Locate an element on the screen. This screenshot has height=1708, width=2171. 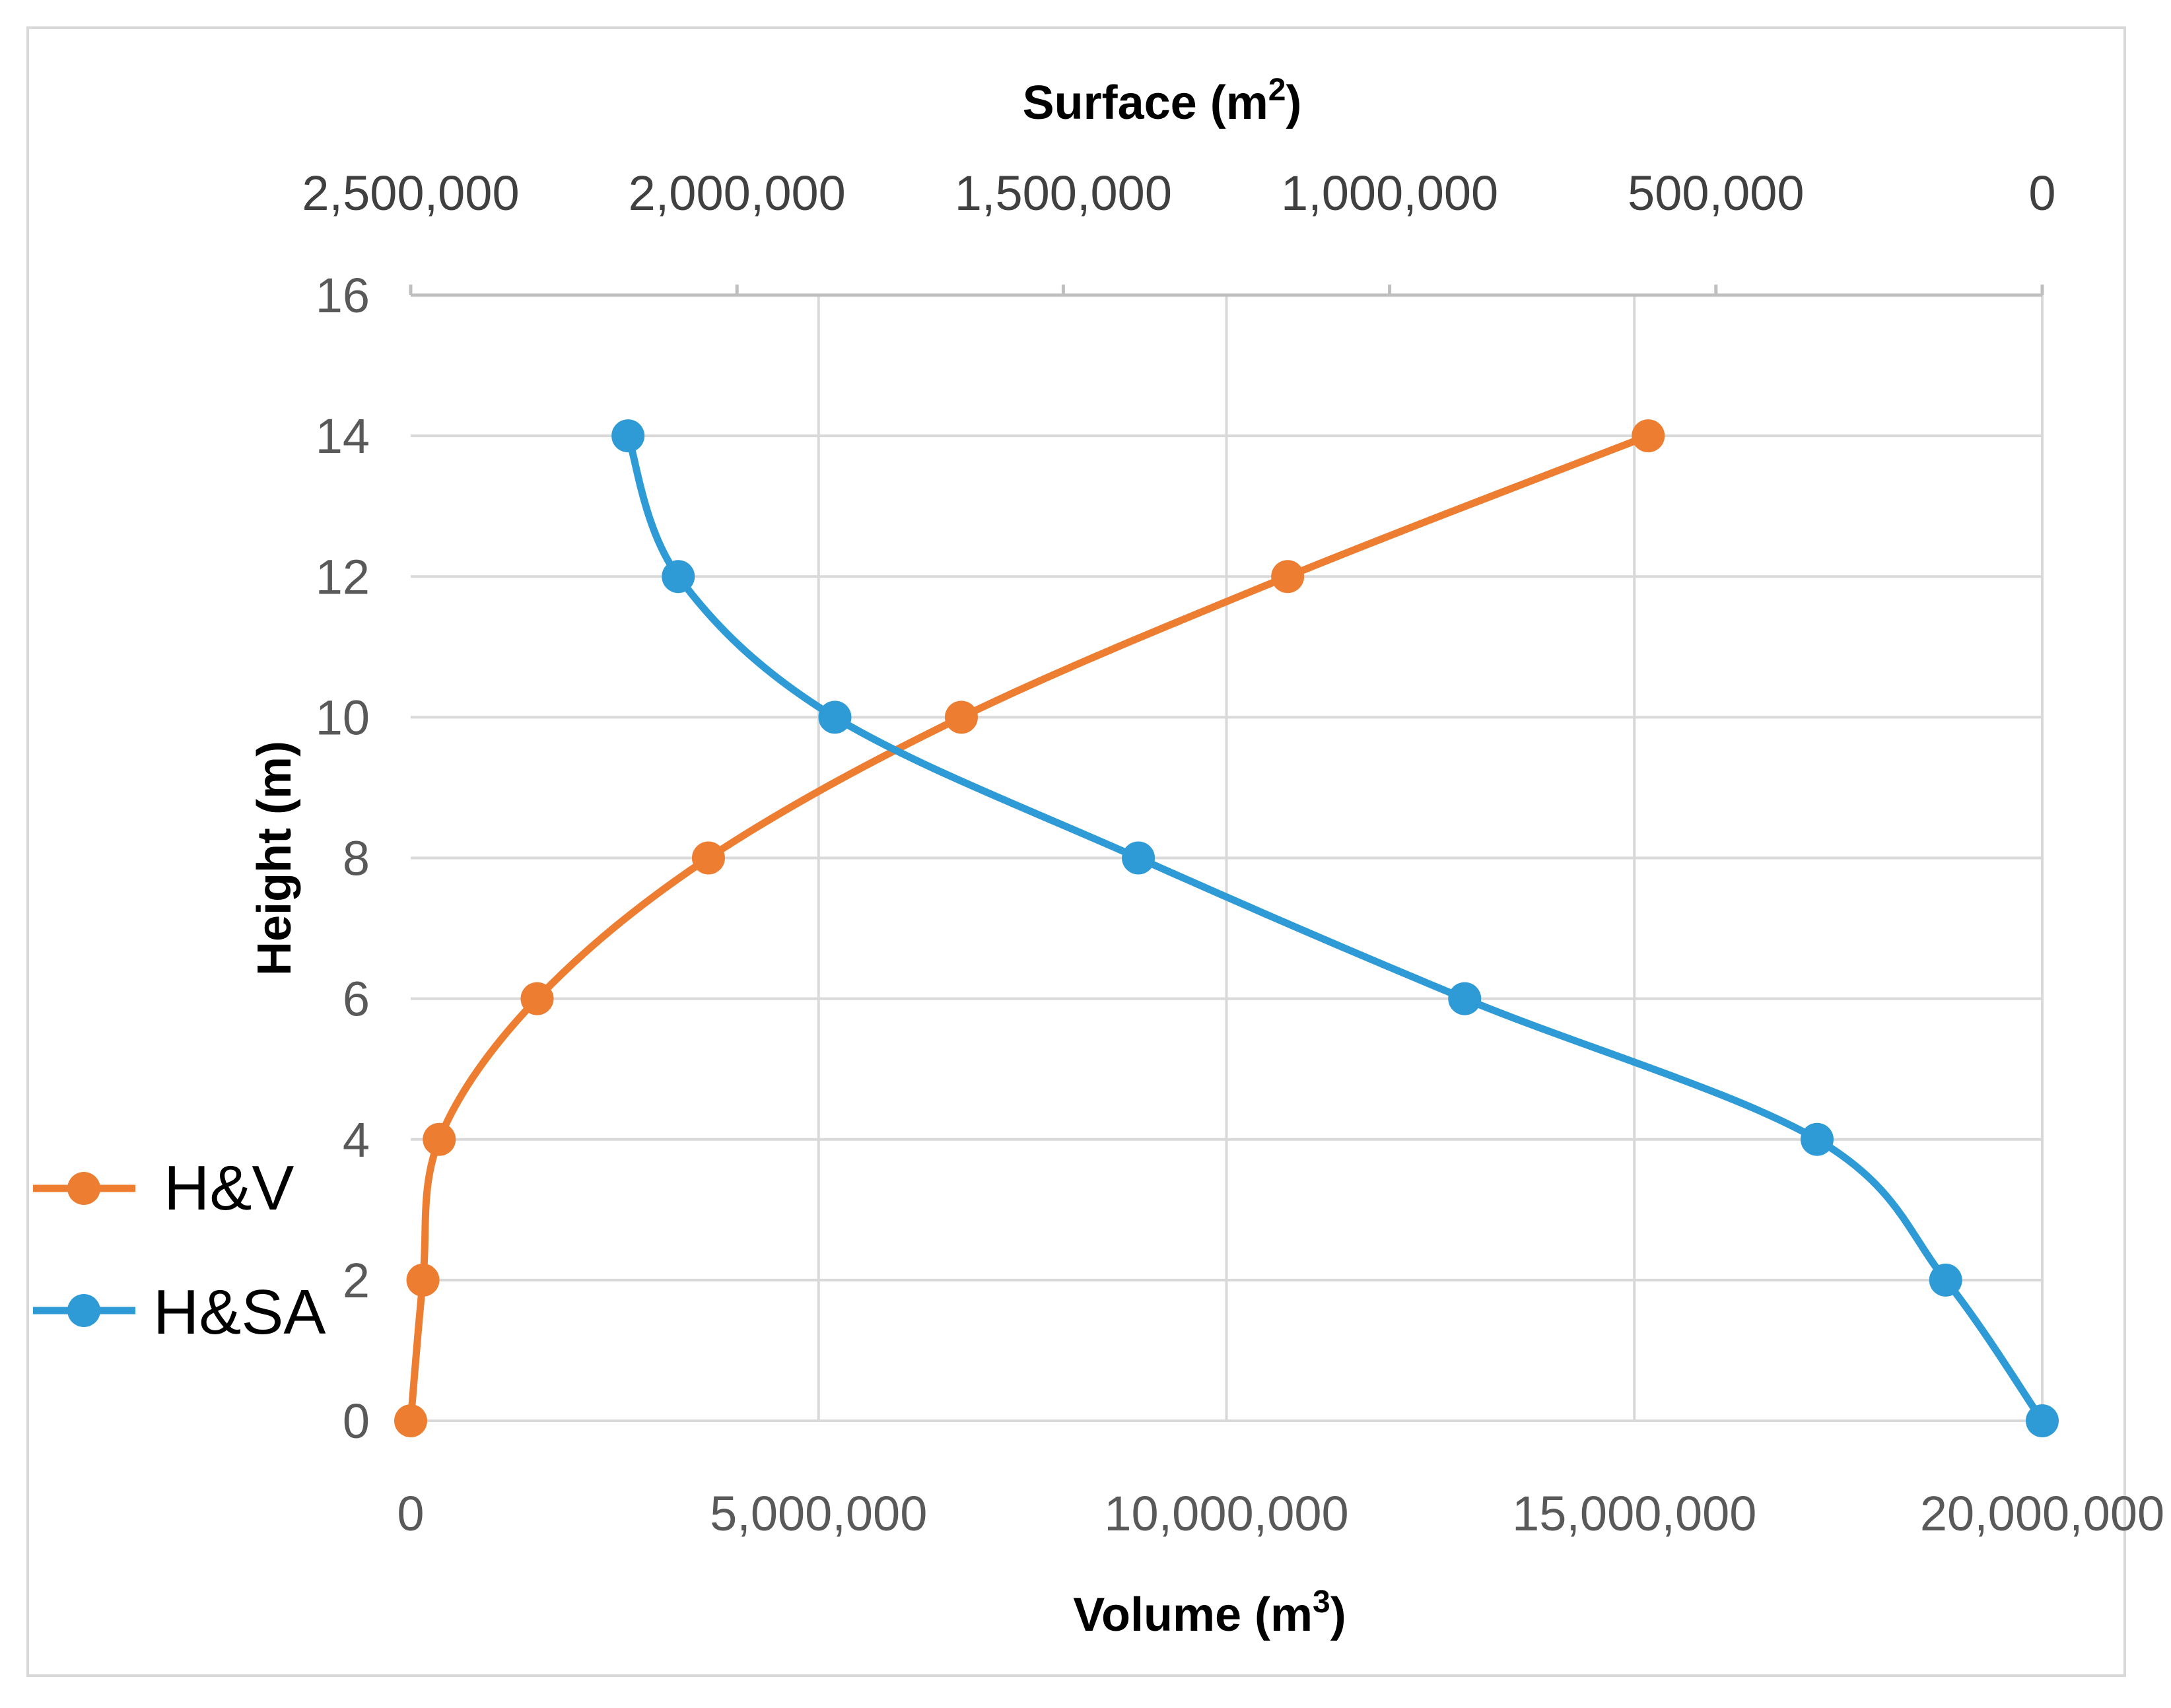
x-bottom-tick-label: 0 is located at coordinates (410, 1513).